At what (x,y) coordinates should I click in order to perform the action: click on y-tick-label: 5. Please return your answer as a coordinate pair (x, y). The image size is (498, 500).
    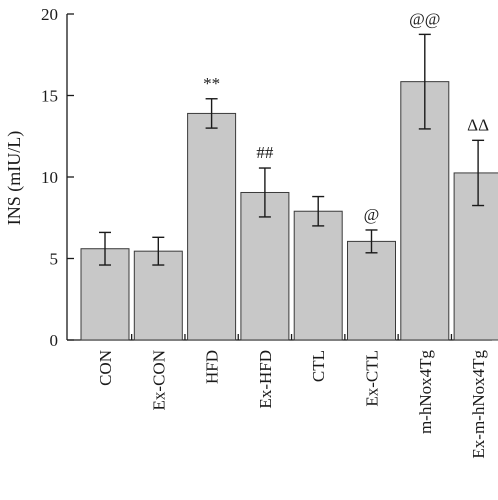
    Looking at the image, I should click on (54, 259).